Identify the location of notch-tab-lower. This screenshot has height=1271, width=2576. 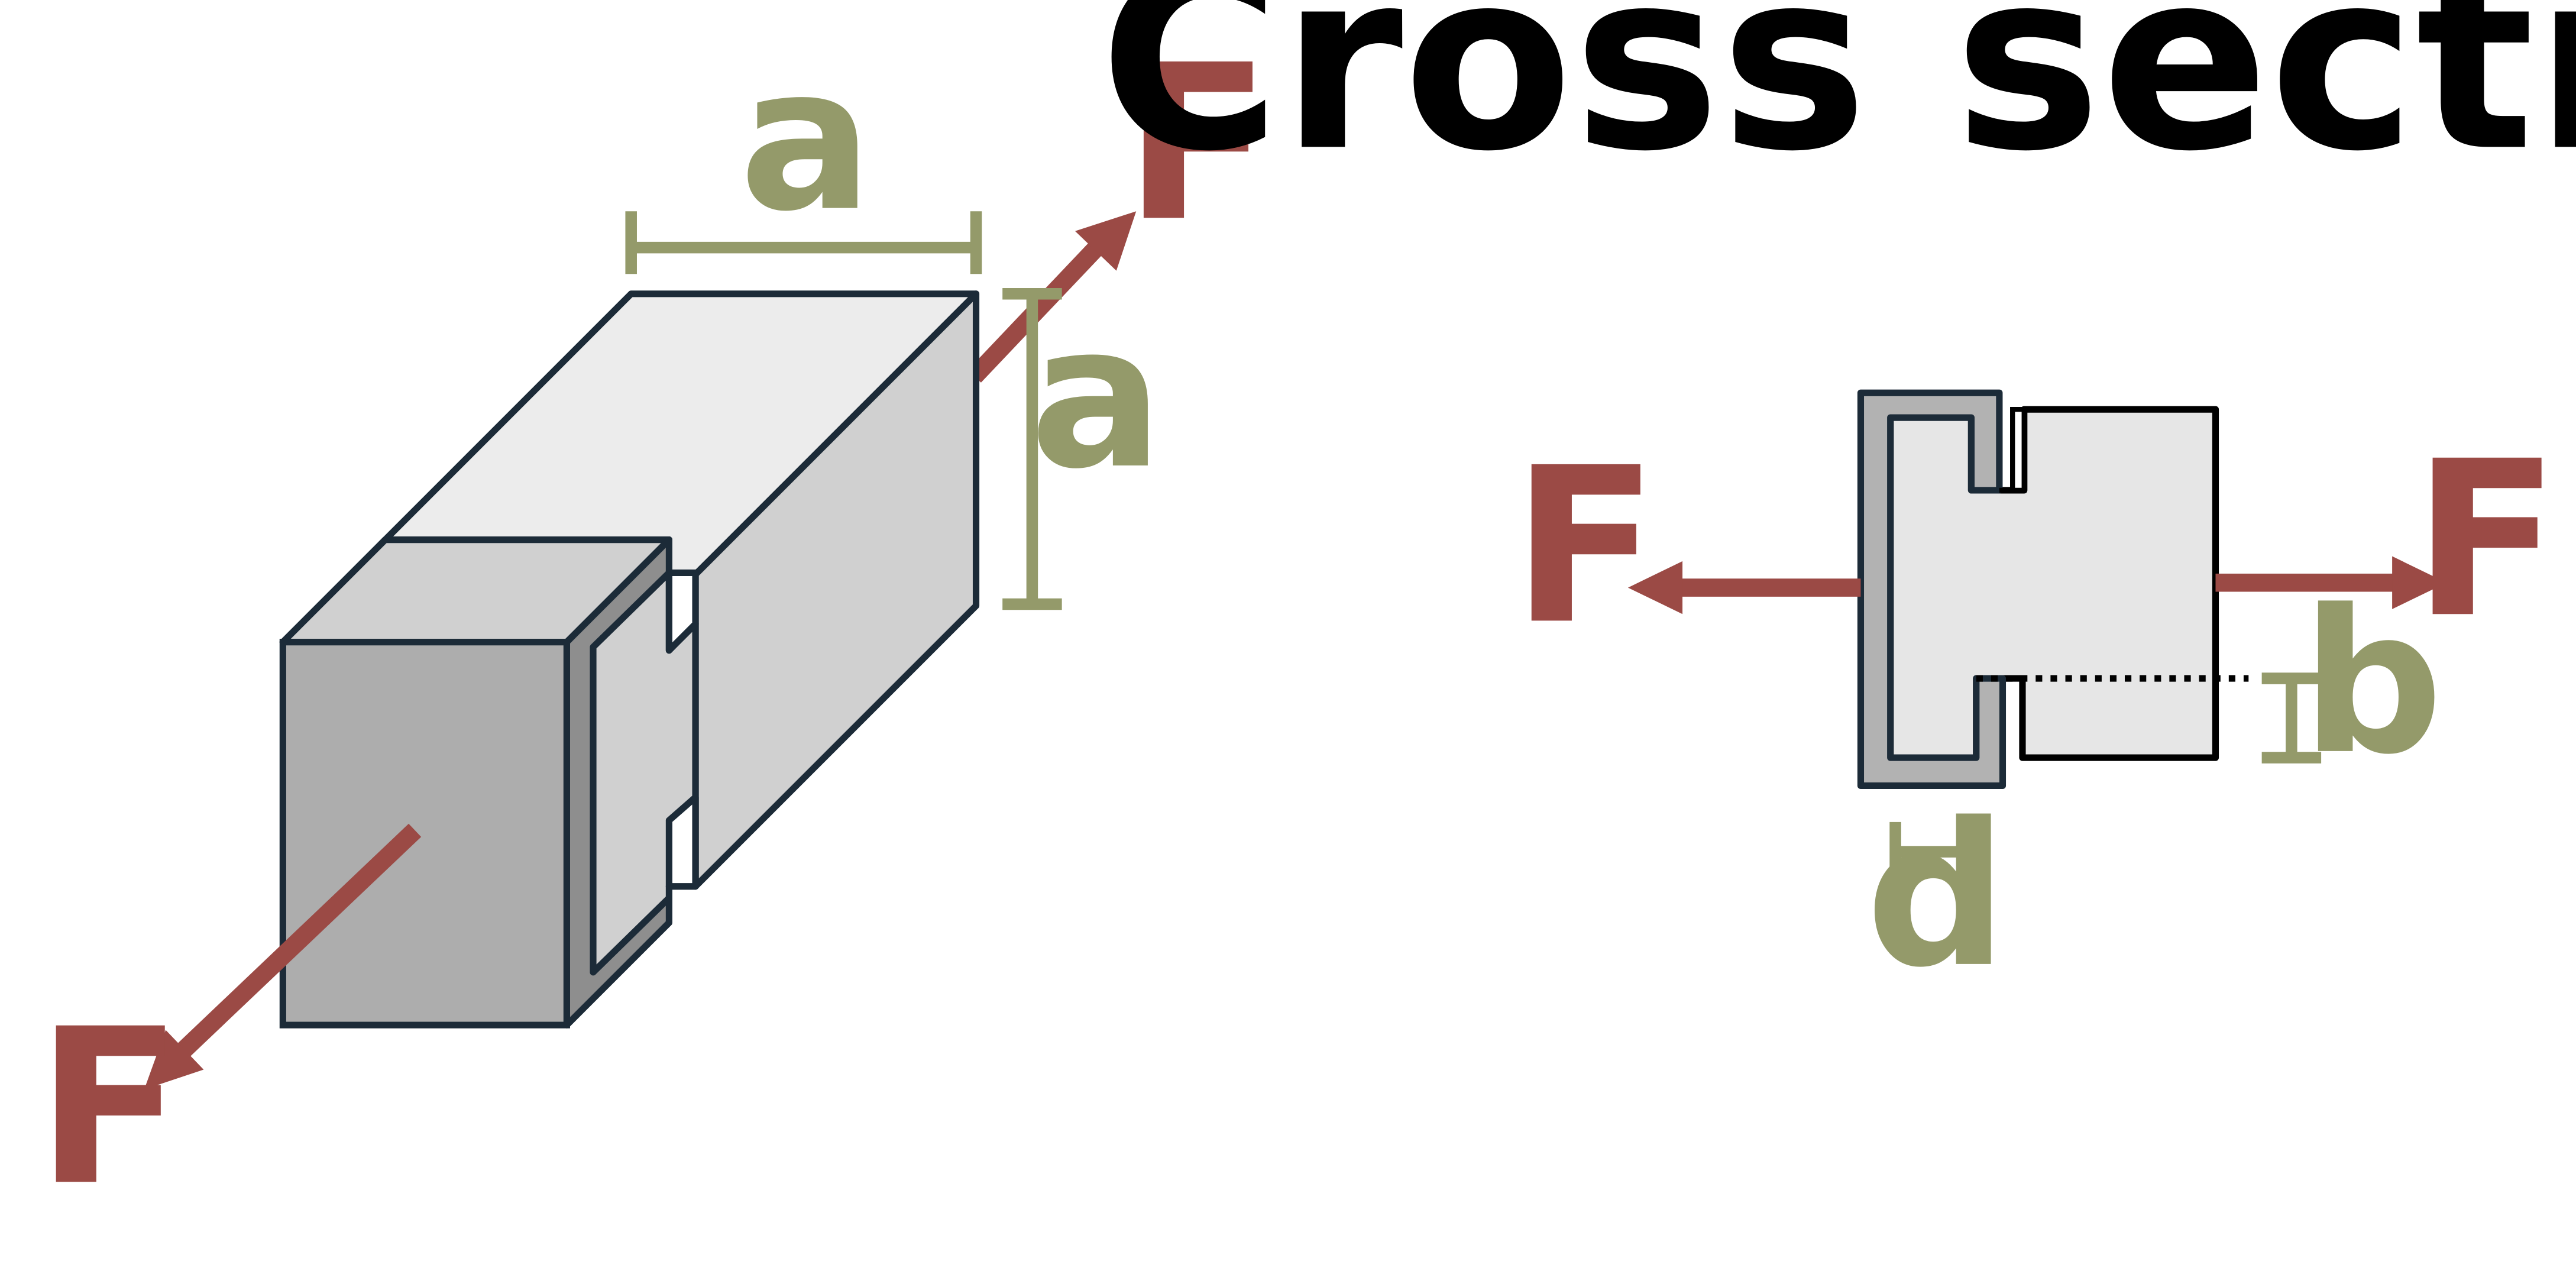
(682, 842).